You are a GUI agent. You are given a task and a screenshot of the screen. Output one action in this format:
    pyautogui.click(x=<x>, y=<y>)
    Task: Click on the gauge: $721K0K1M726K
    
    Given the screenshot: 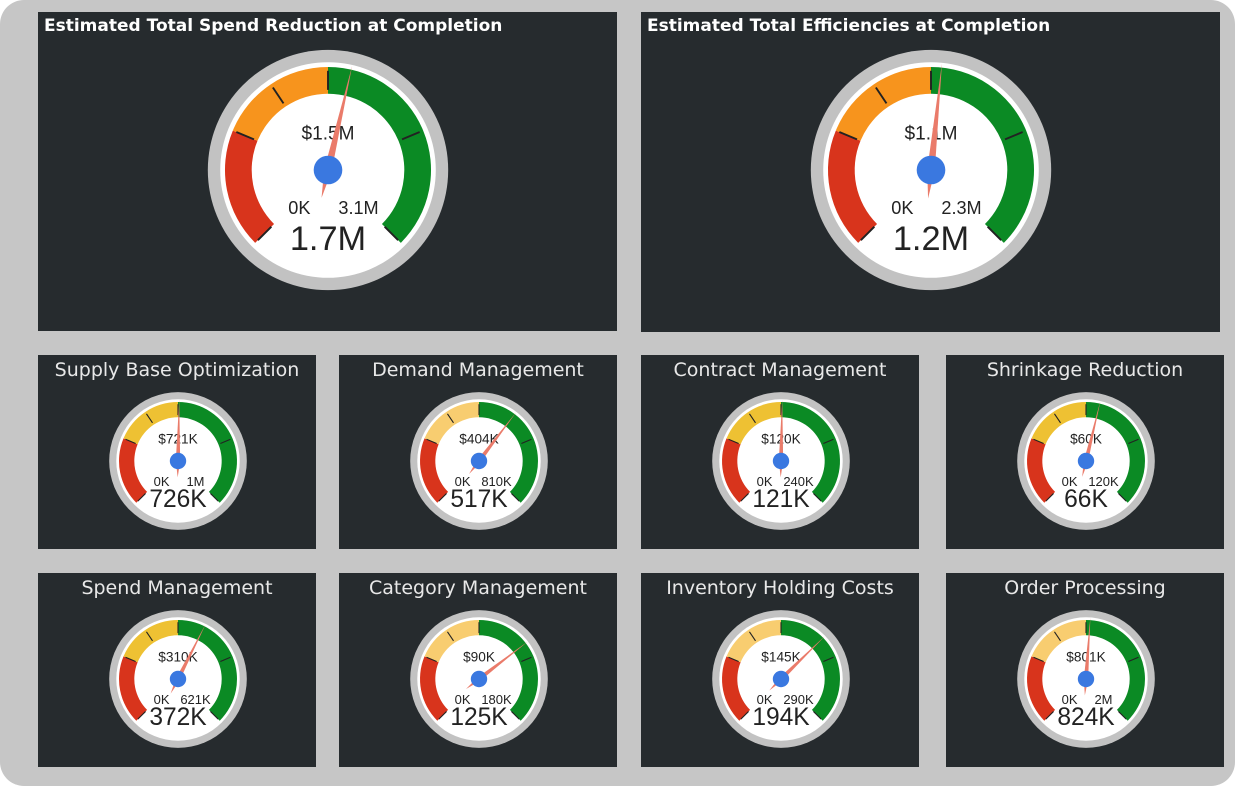 What is the action you would take?
    pyautogui.click(x=178, y=461)
    